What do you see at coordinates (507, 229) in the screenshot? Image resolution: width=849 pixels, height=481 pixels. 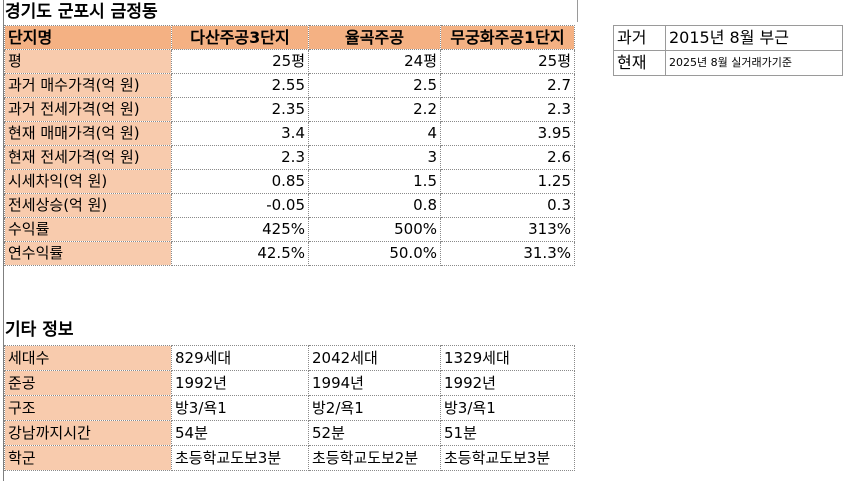 I see `value-cell: 313%` at bounding box center [507, 229].